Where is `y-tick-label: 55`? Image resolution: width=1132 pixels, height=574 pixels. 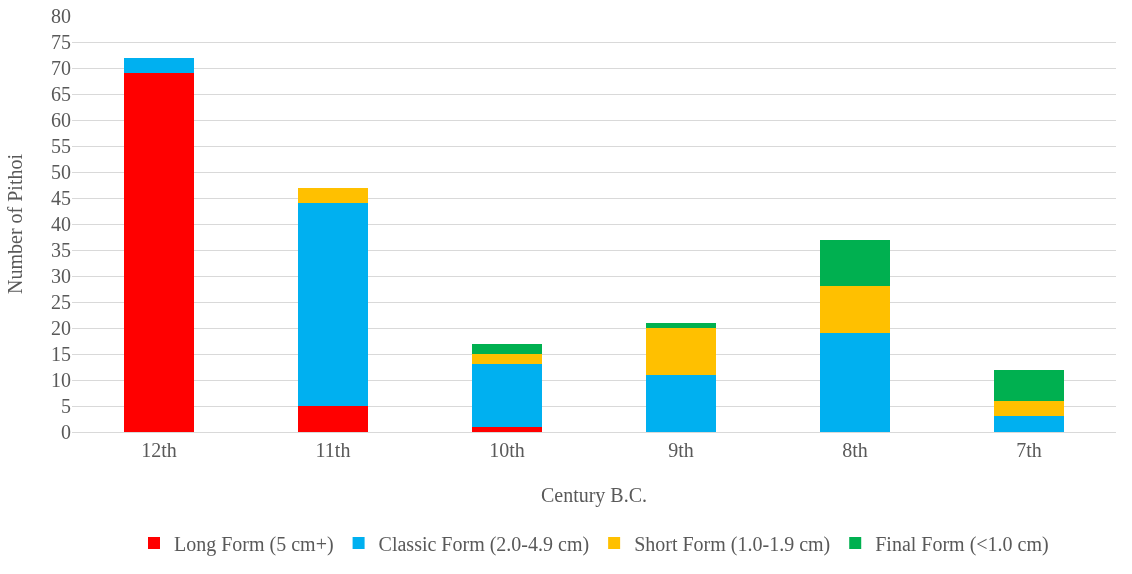 y-tick-label: 55 is located at coordinates (61, 146).